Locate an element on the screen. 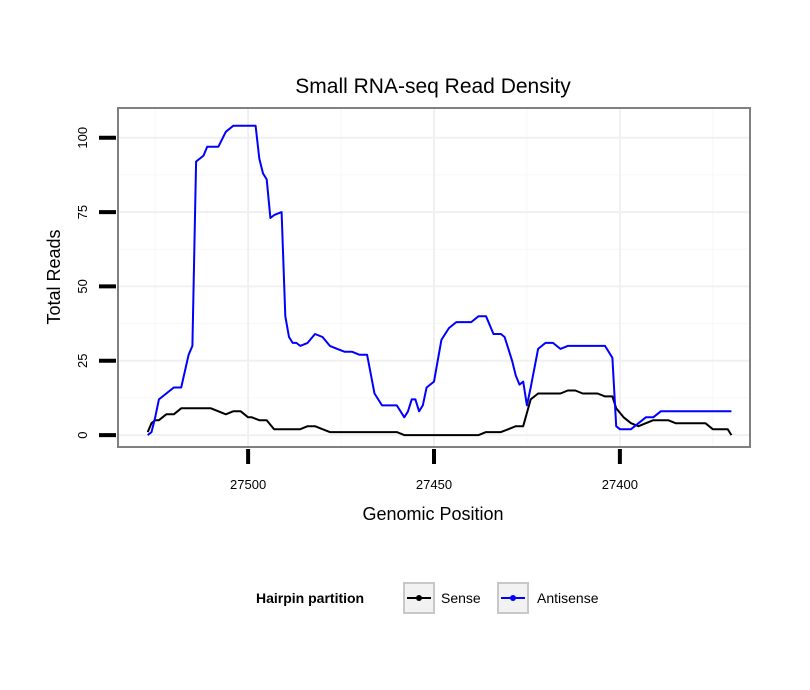  legend: Hairpin partition Sense Antisense is located at coordinates (427, 598).